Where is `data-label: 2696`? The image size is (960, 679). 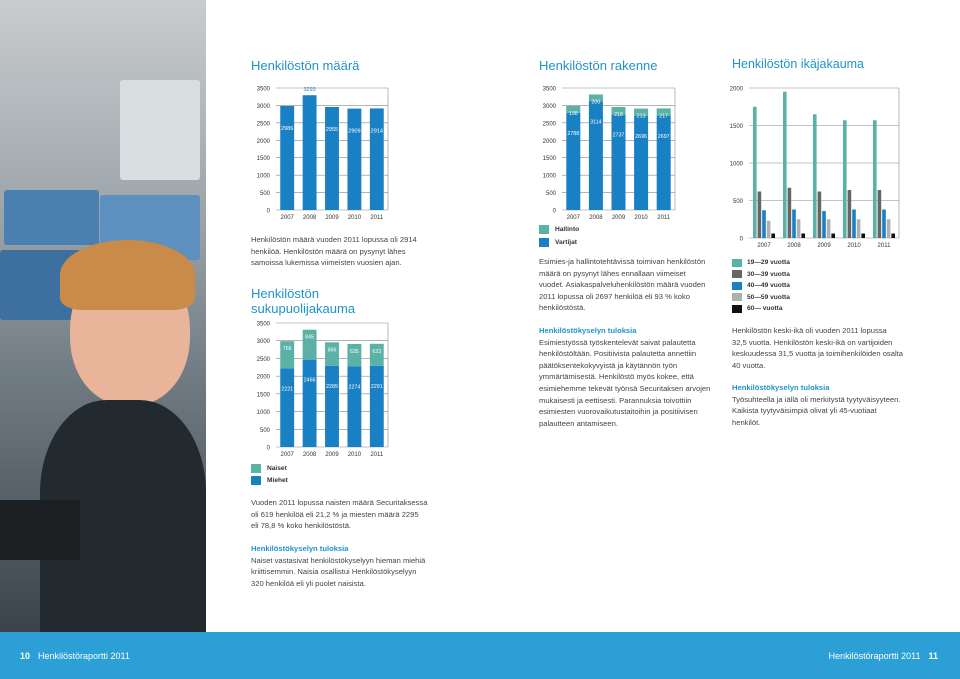
data-label: 2696 is located at coordinates (641, 137).